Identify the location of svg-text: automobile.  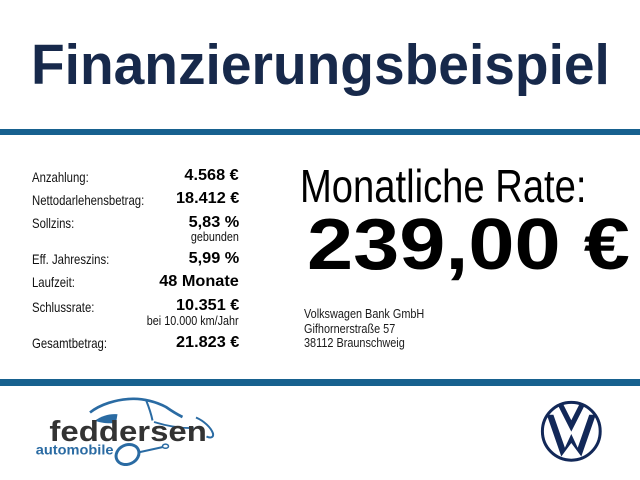
(75, 449).